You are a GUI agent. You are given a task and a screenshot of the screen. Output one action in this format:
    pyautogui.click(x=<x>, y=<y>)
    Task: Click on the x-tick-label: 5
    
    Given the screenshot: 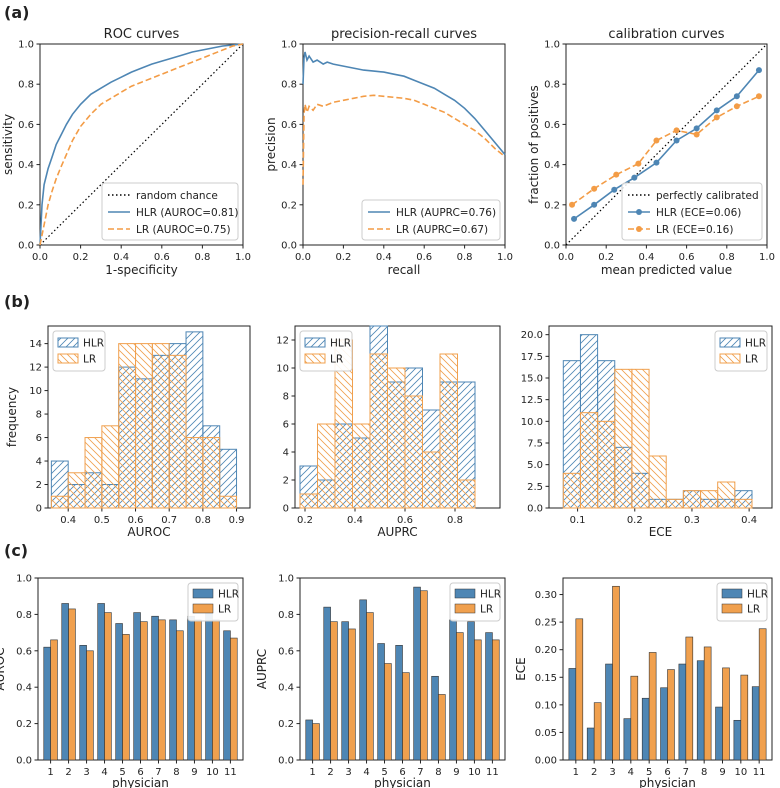 What is the action you would take?
    pyautogui.click(x=384, y=772)
    